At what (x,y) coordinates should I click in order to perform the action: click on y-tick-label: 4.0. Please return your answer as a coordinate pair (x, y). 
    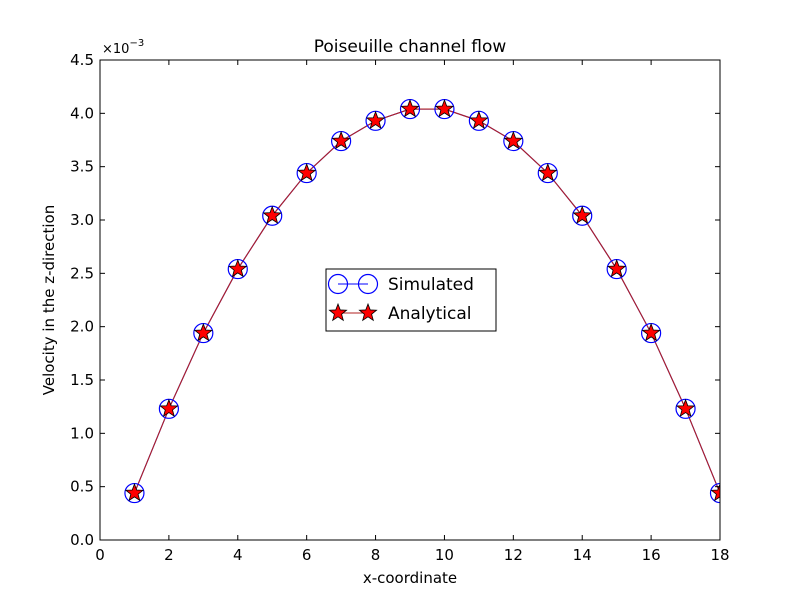
    Looking at the image, I should click on (82, 113).